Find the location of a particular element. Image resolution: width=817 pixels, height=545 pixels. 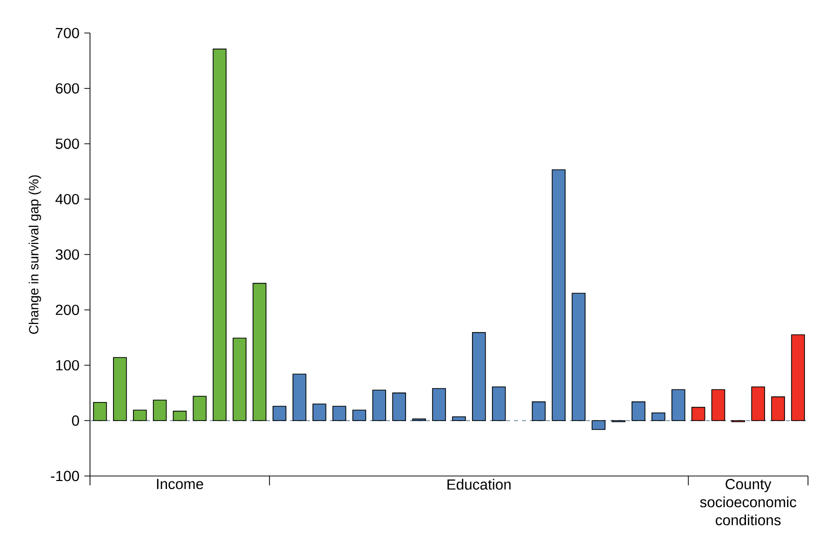

text: Education is located at coordinates (479, 484).